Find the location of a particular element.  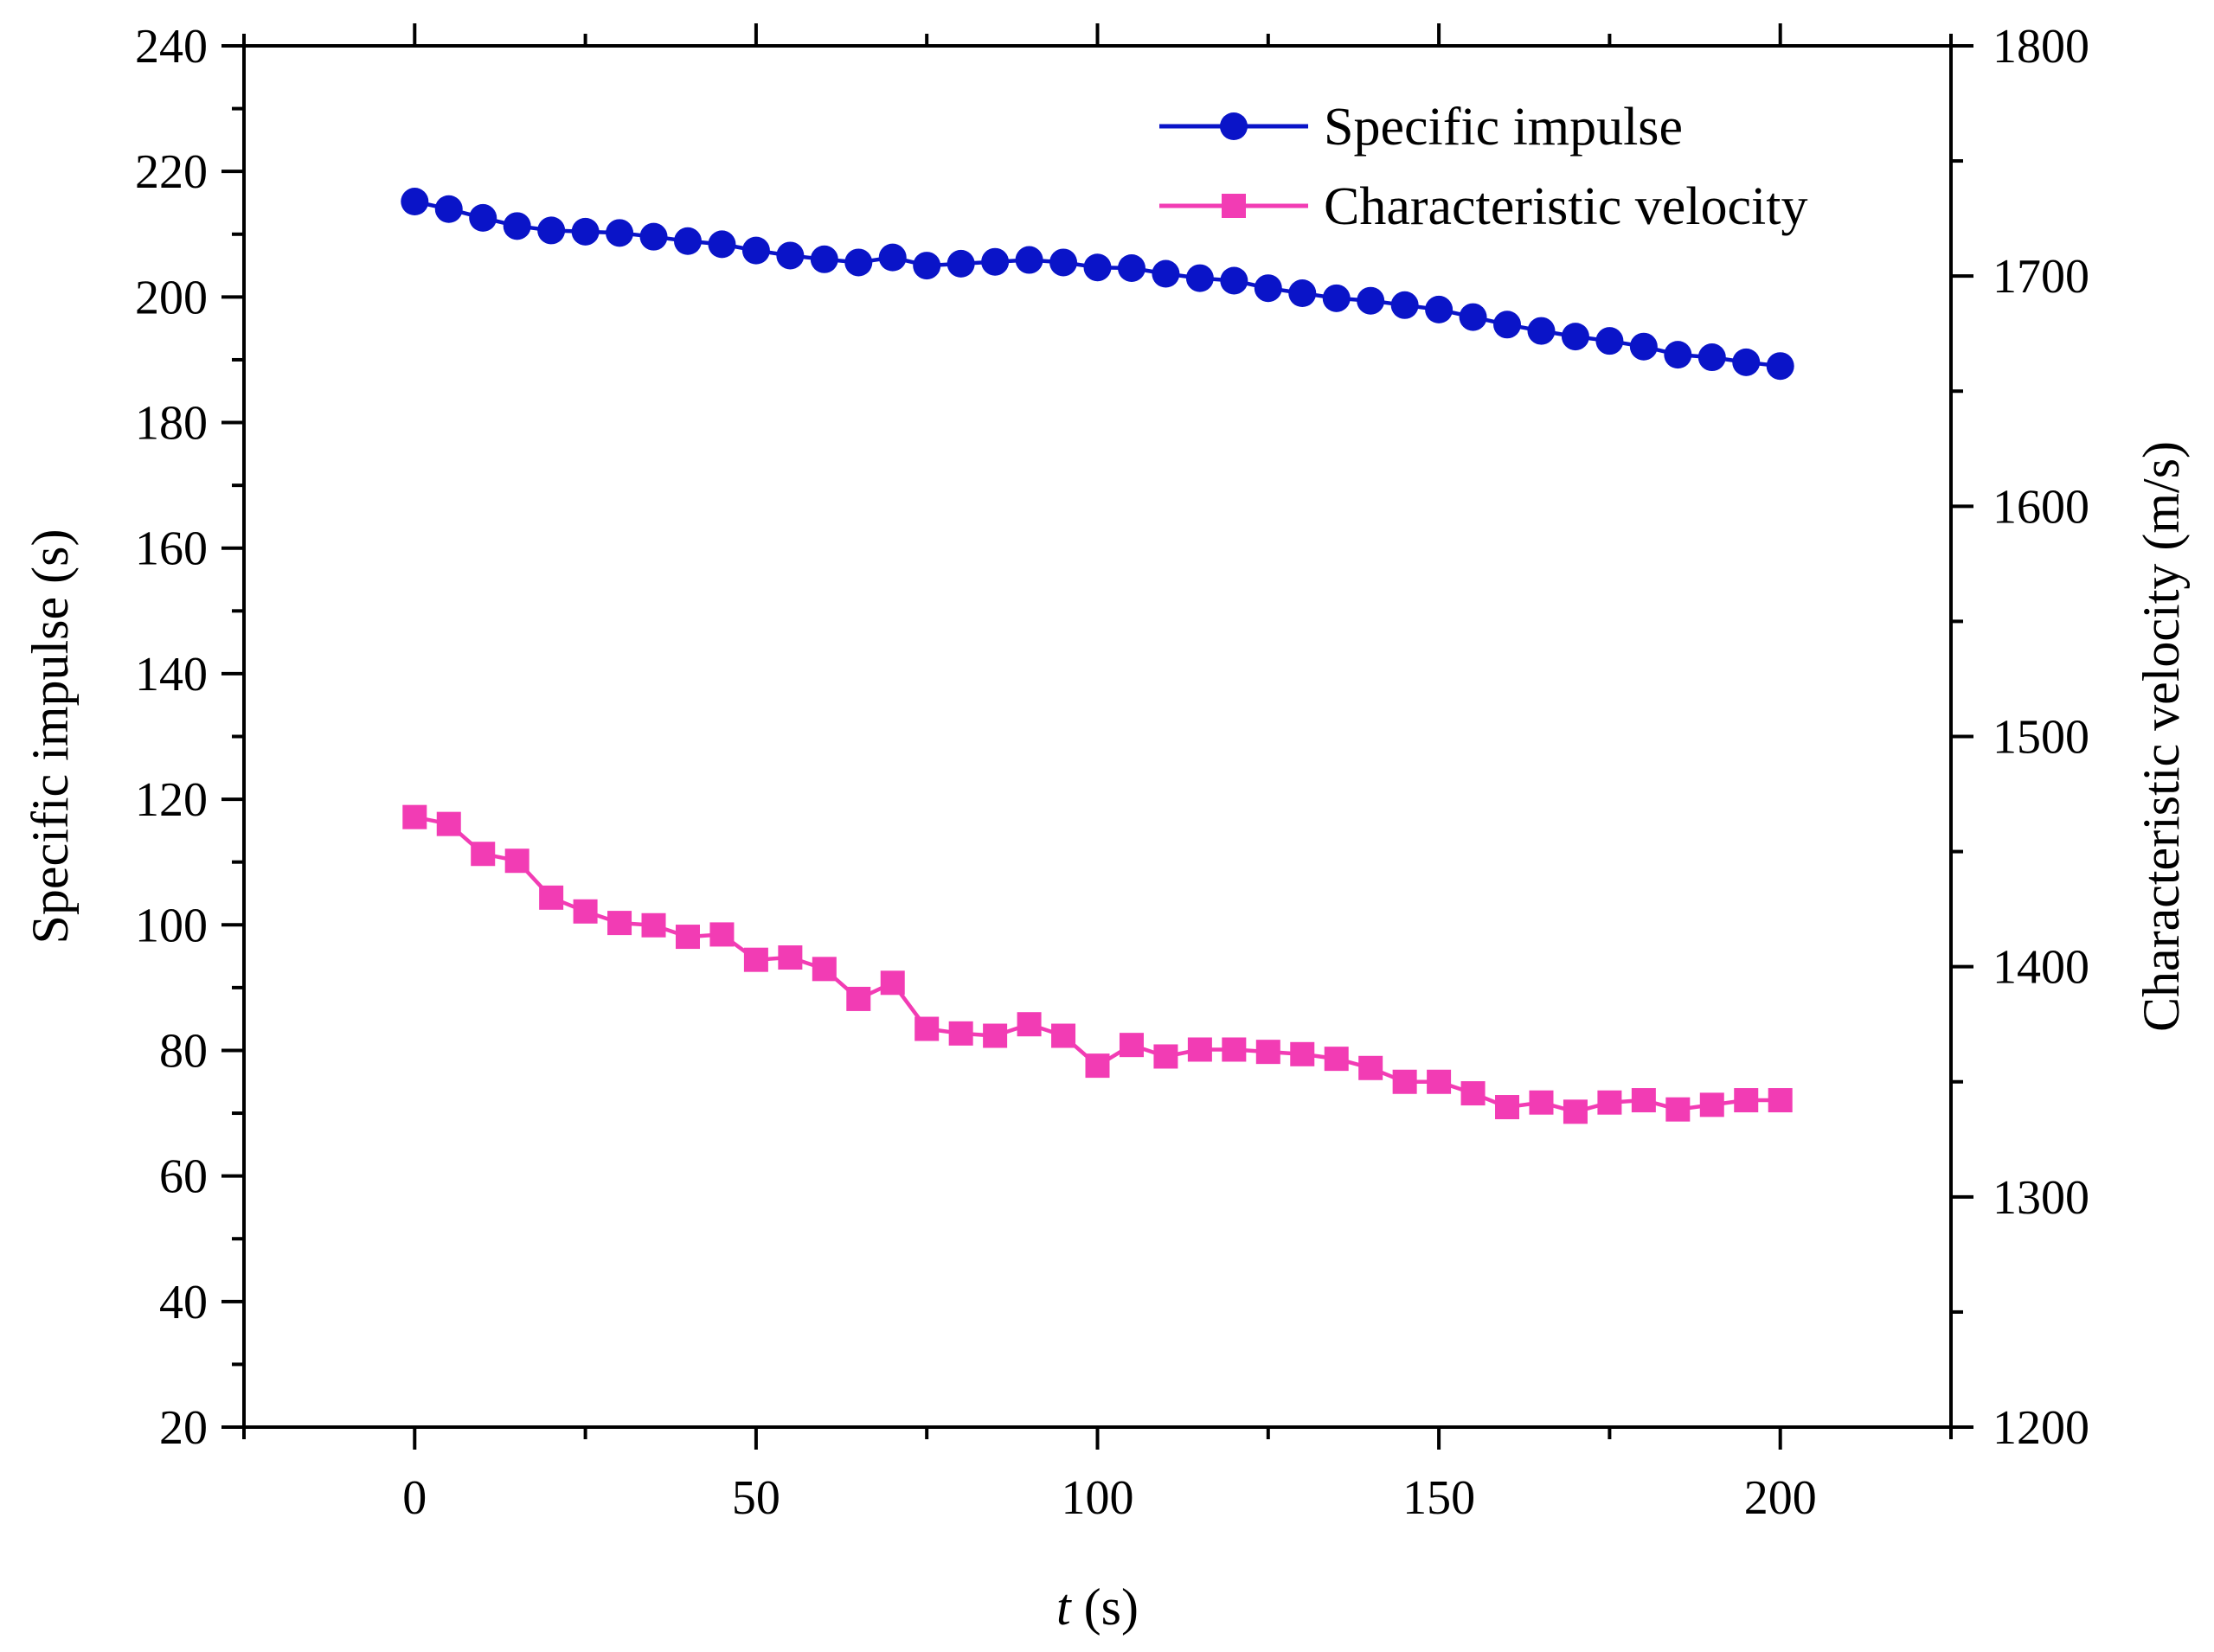

series-characteristic-velocity is located at coordinates (1097, 964).